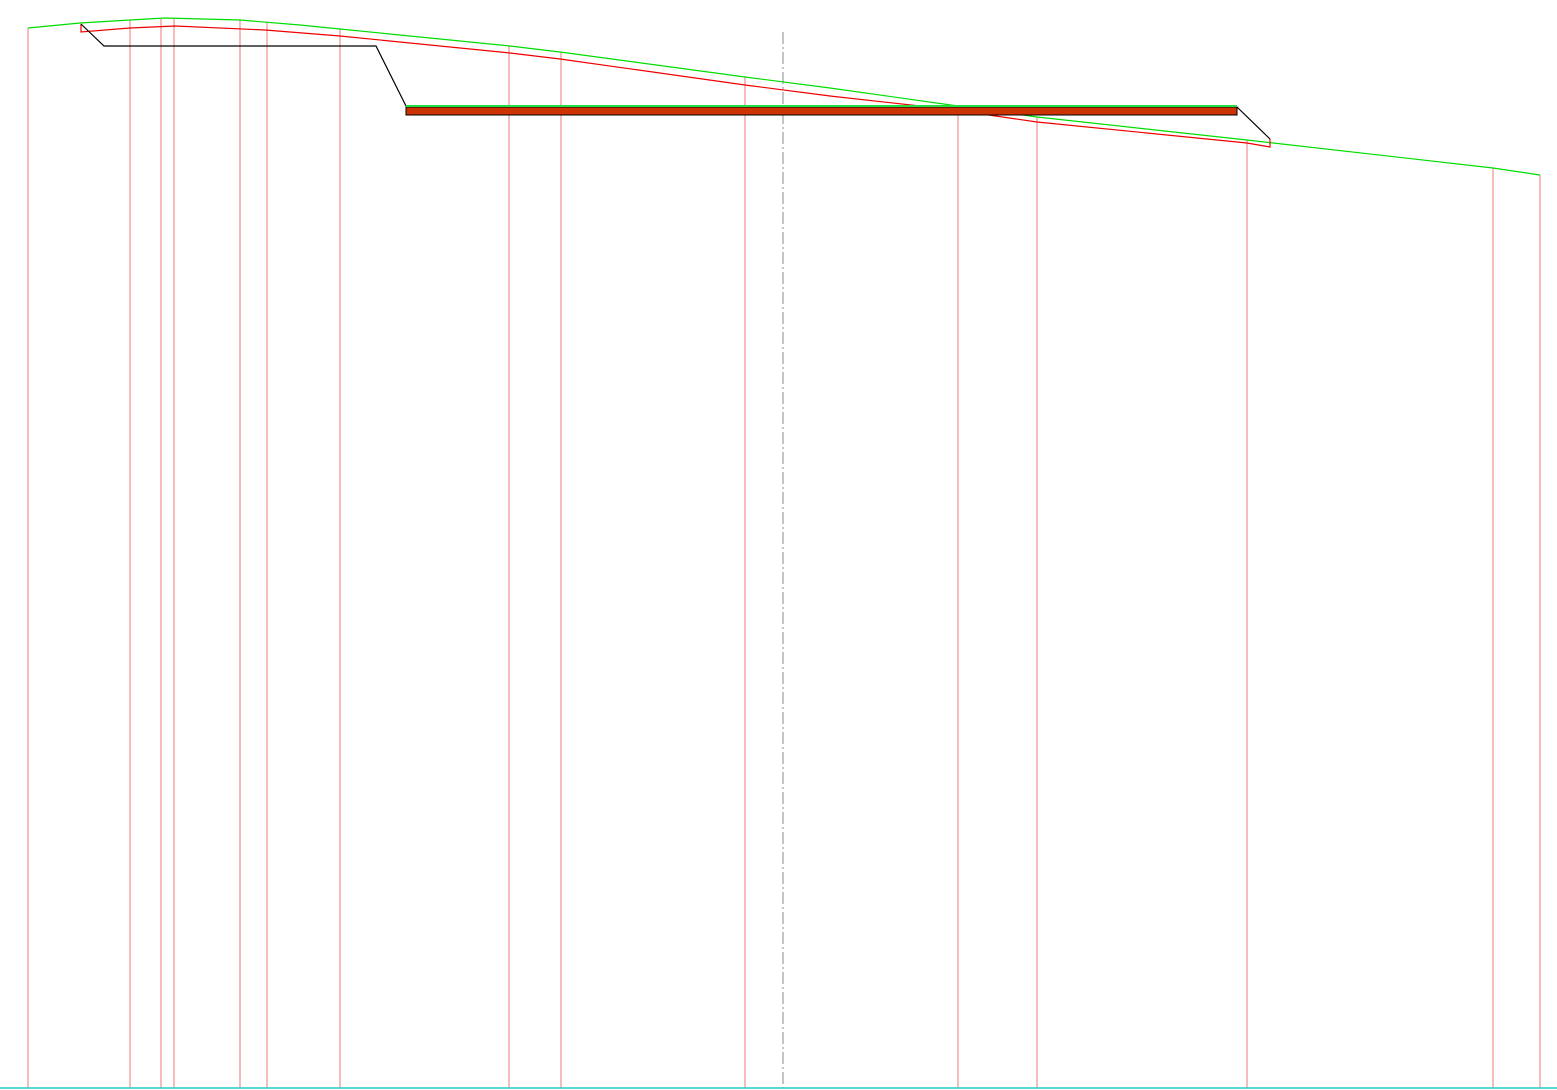 This screenshot has width=1557, height=1090. Describe the element at coordinates (675, 81) in the screenshot. I see `structure-outline` at that location.